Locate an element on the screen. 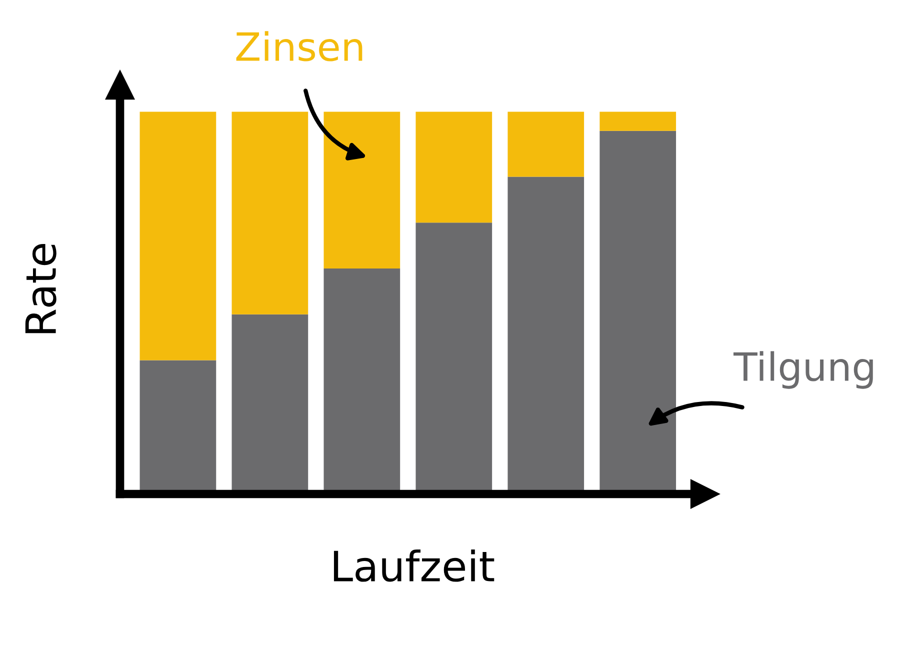 The image size is (902, 653). series-label: Zinsen is located at coordinates (299, 46).